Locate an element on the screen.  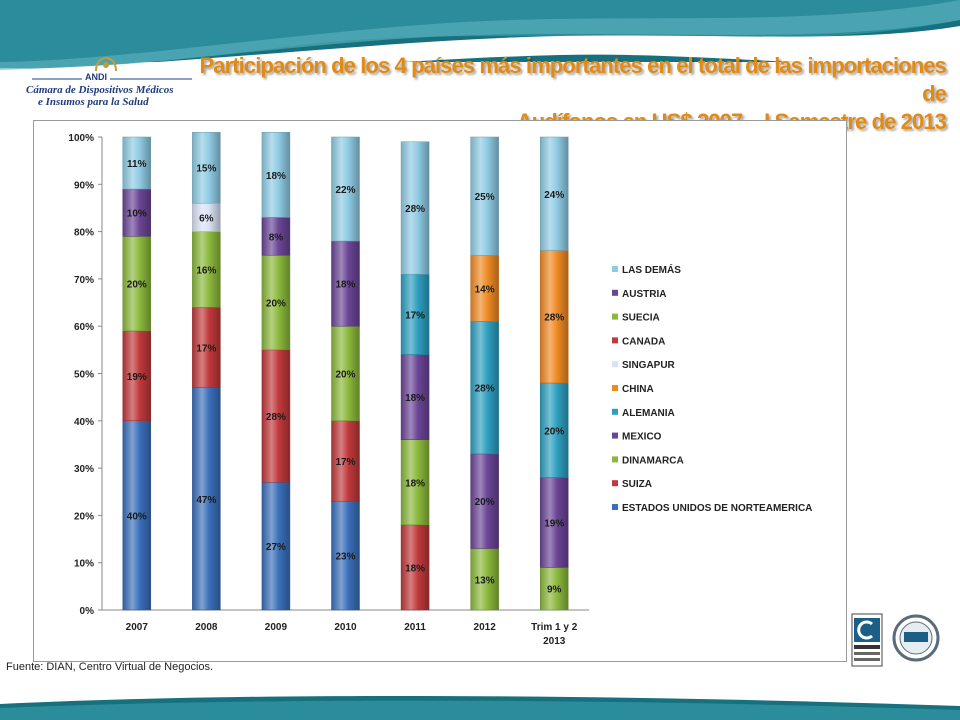
andi-logo-mark is located at coordinates (106, 64).